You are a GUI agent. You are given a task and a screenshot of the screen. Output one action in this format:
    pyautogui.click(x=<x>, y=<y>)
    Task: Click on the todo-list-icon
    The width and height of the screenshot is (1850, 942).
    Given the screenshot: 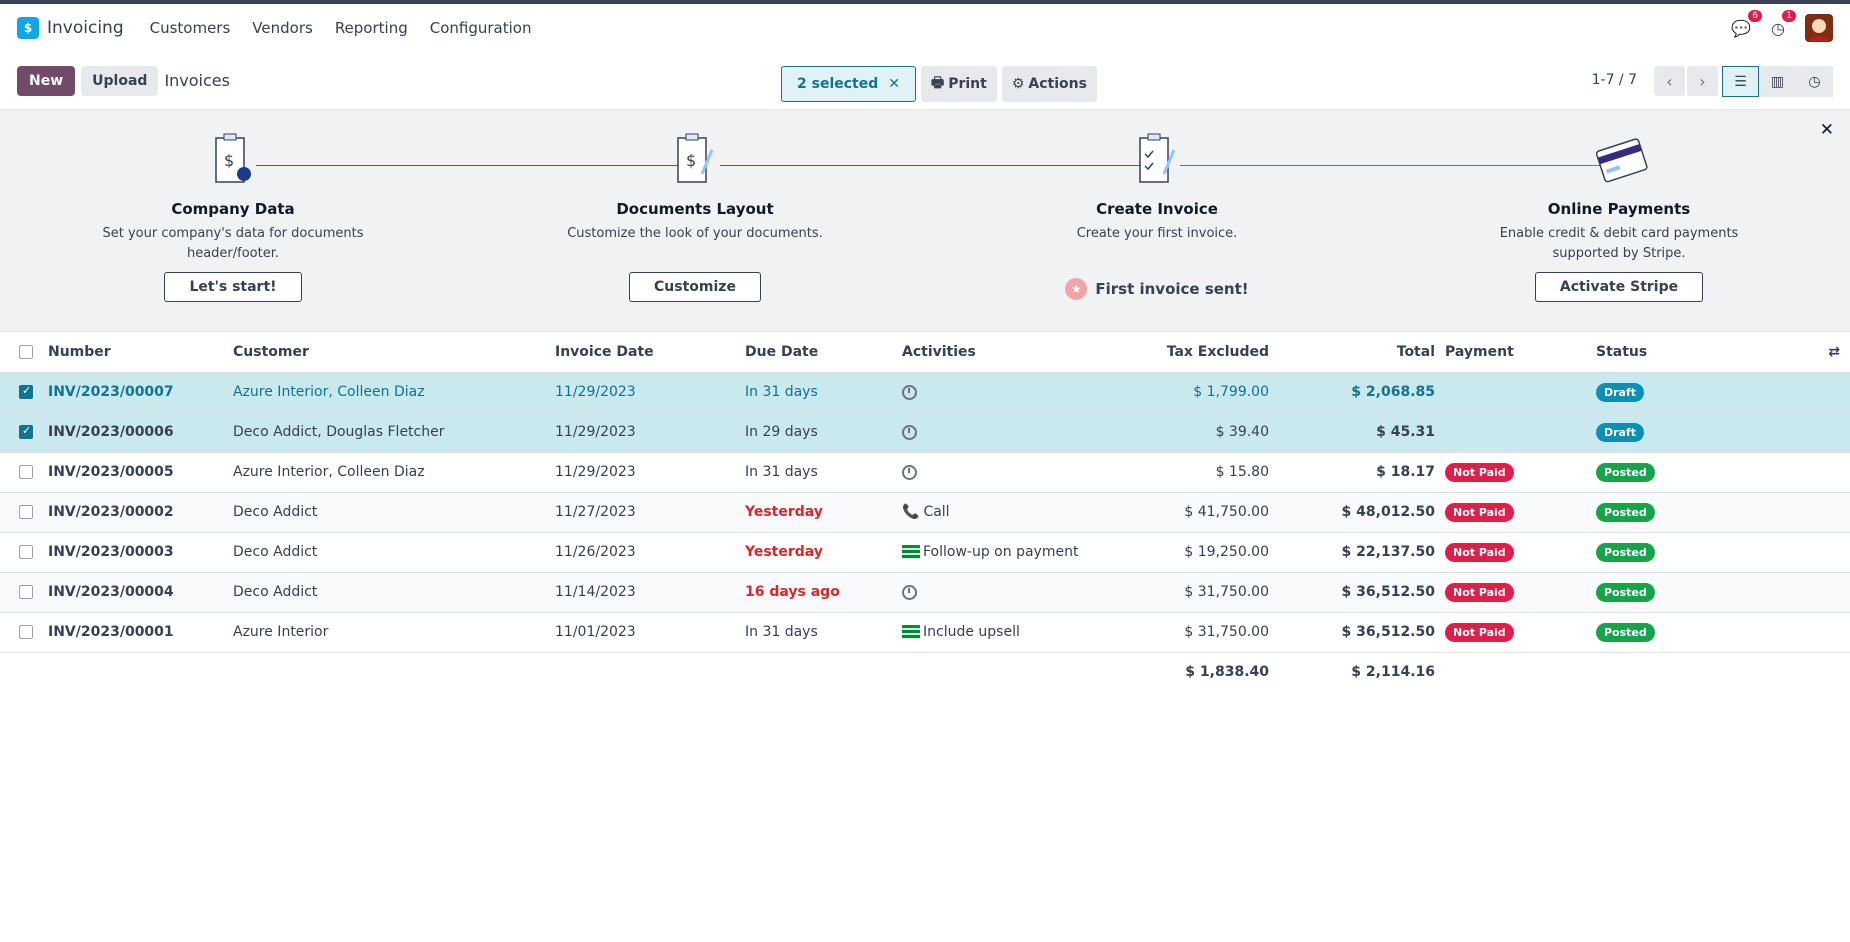 What is the action you would take?
    pyautogui.click(x=911, y=552)
    